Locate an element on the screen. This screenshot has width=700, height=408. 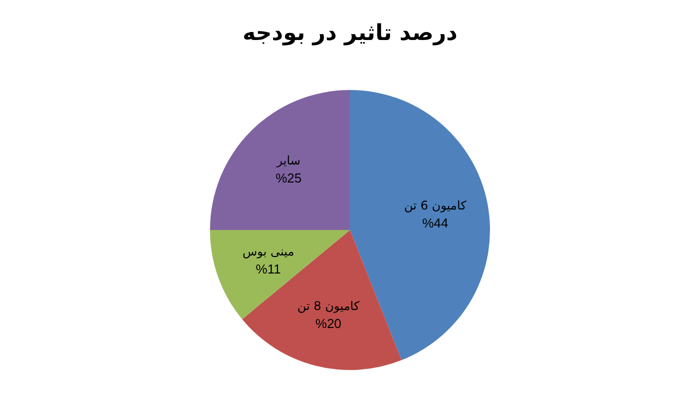
slice-label: مینی بوس is located at coordinates (268, 251).